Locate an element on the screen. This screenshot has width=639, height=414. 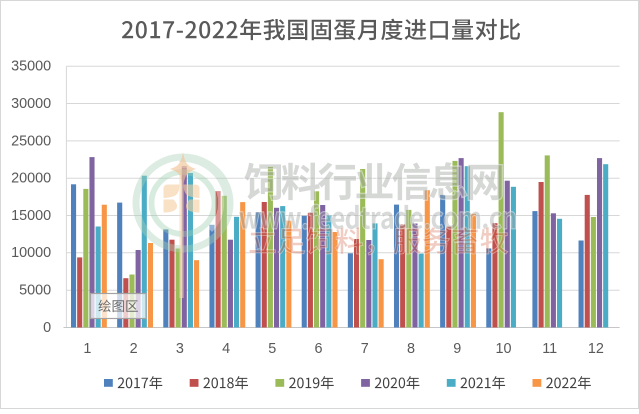
svg-text: 1 is located at coordinates (87, 349).